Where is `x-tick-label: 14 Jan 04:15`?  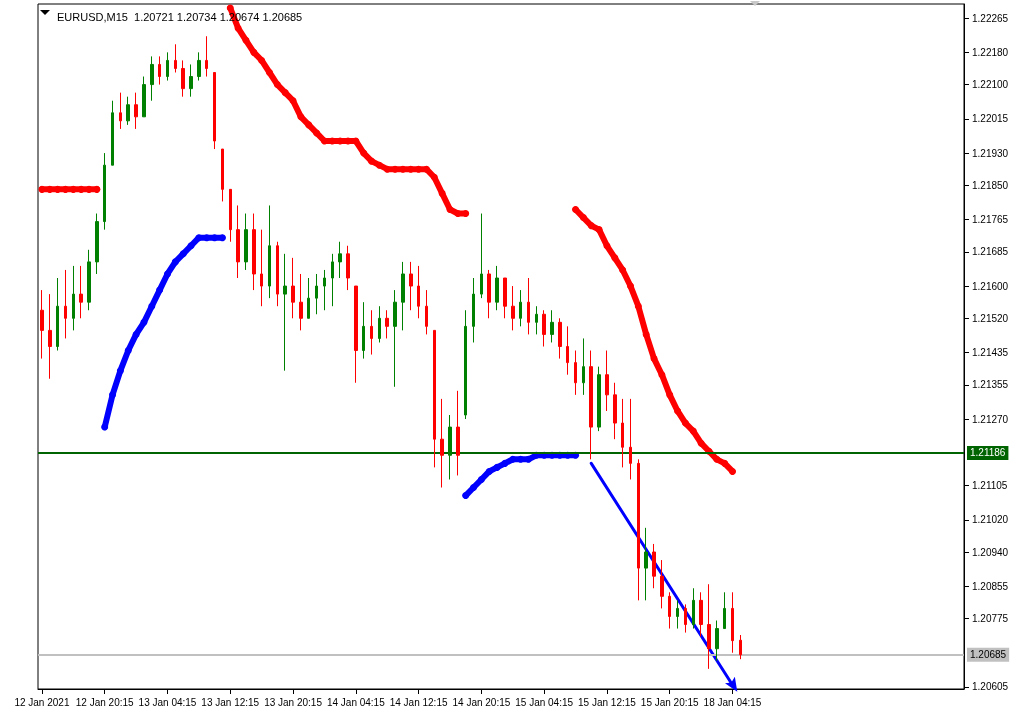
x-tick-label: 14 Jan 04:15 is located at coordinates (356, 702).